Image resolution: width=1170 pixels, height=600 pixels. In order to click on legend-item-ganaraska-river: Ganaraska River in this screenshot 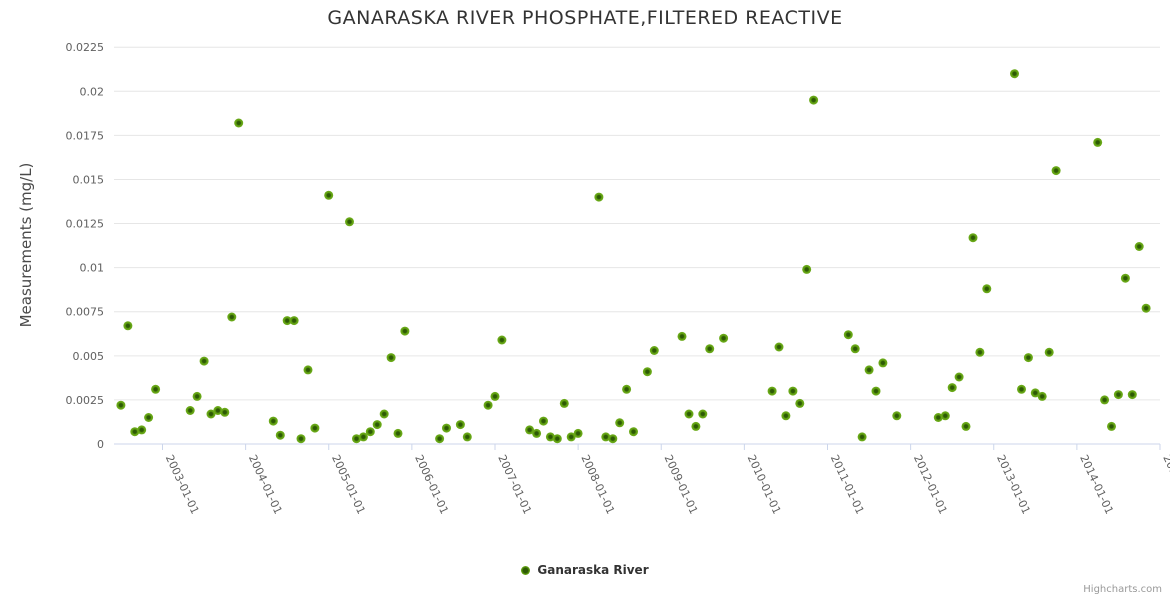, I will do `click(585, 570)`.